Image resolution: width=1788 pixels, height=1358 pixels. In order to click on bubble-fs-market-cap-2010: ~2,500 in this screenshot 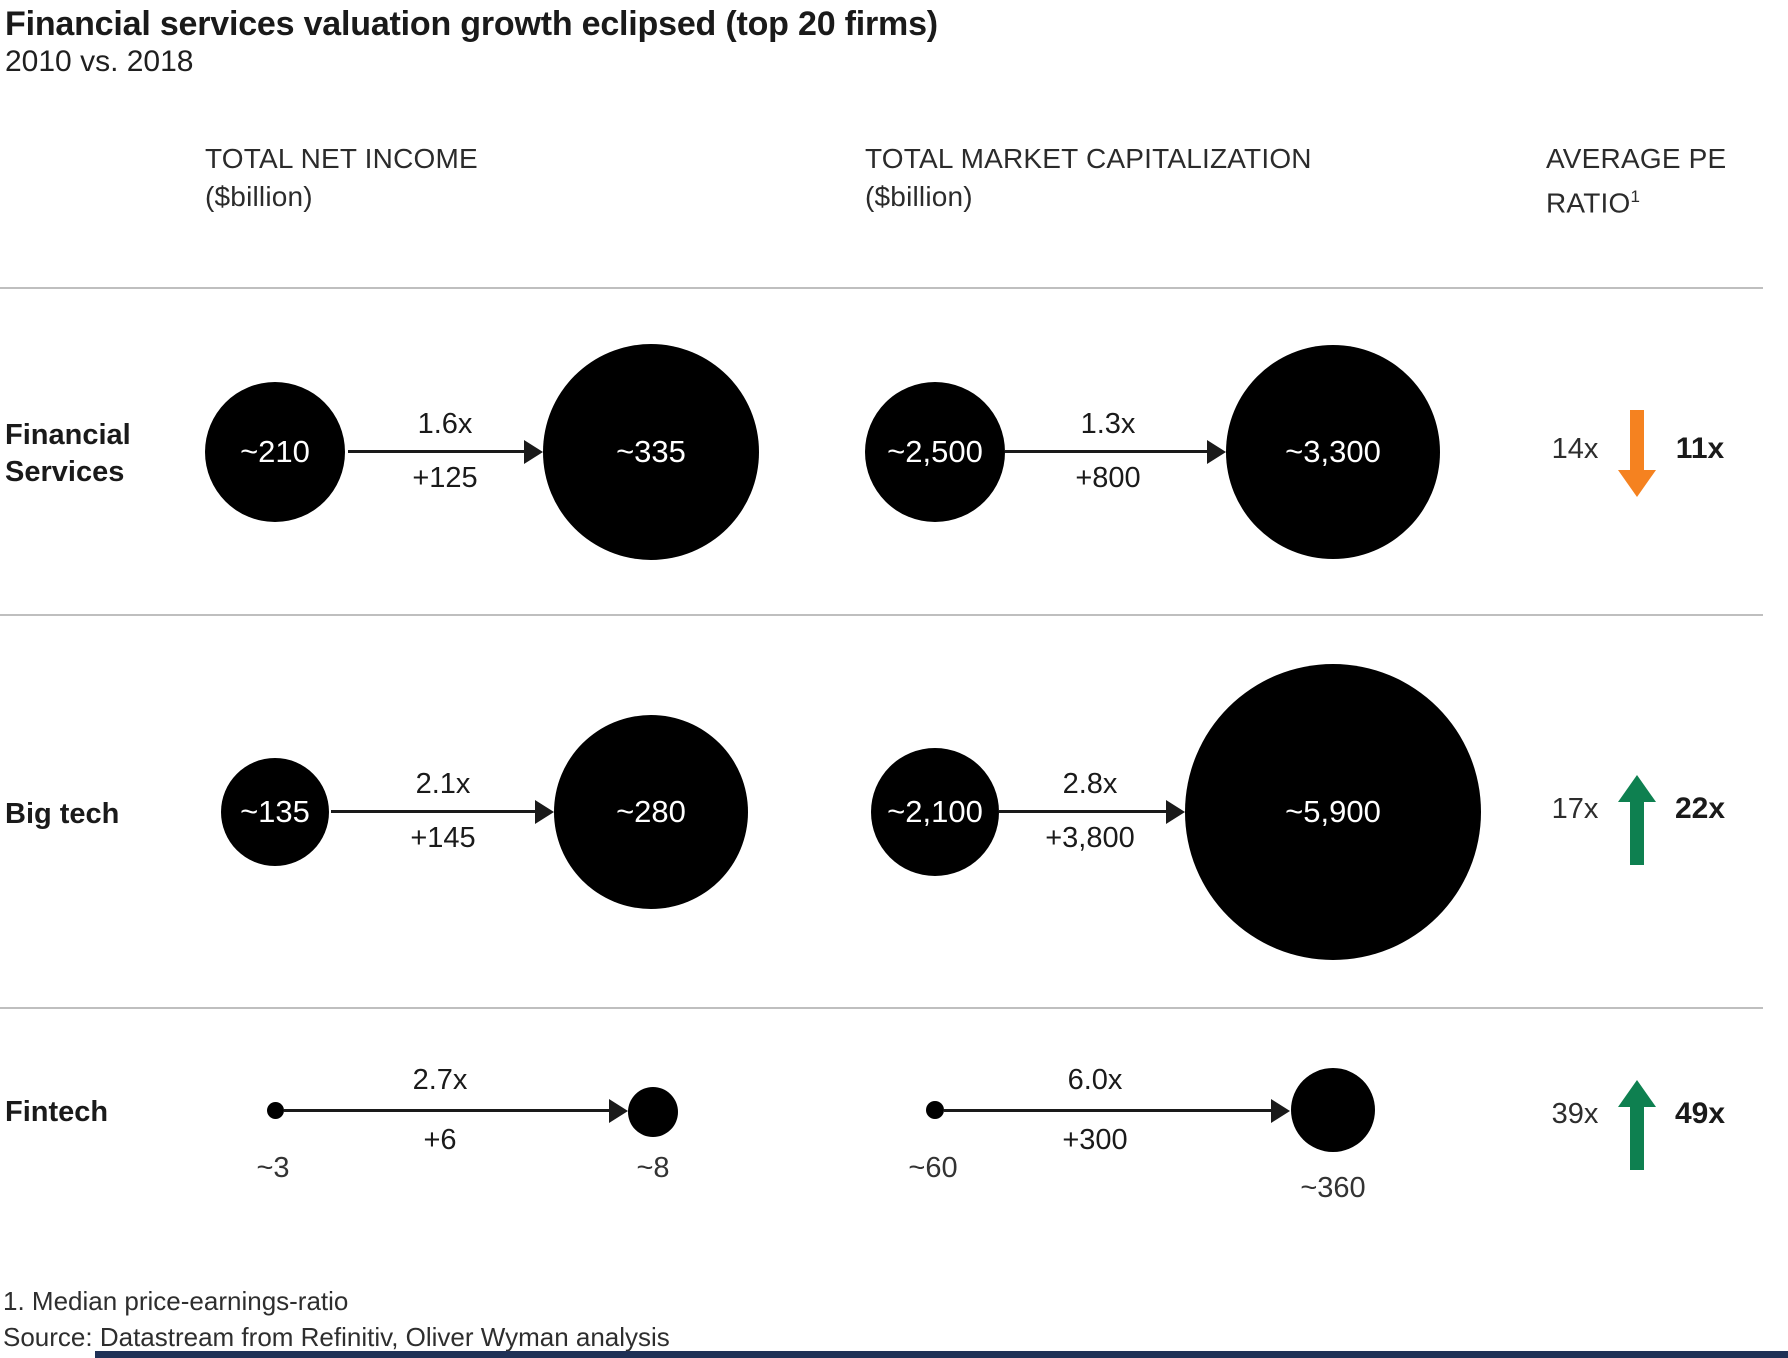, I will do `click(935, 452)`.